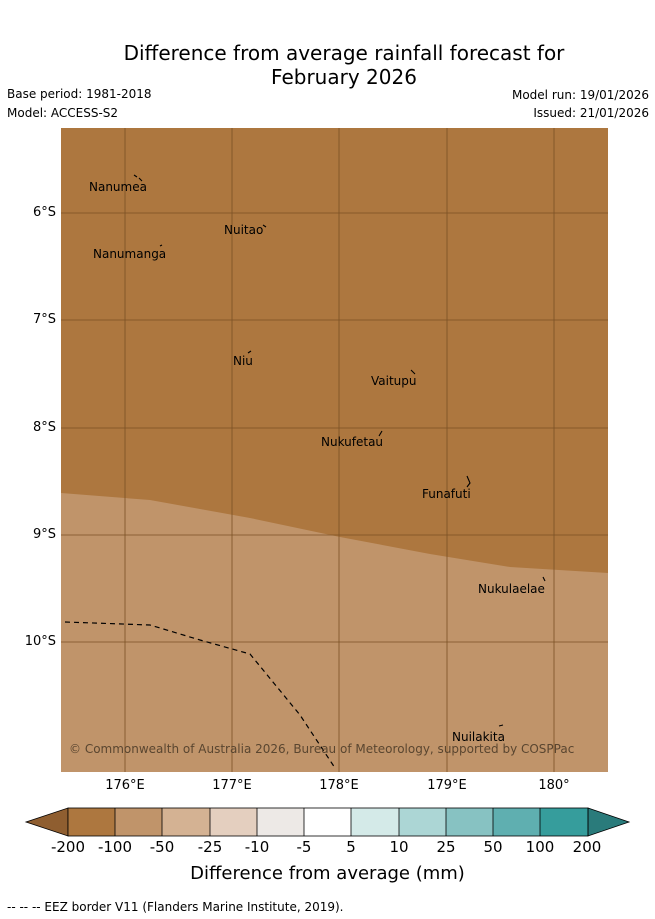  I want to click on lon-tick-180: 180°, so click(554, 785).